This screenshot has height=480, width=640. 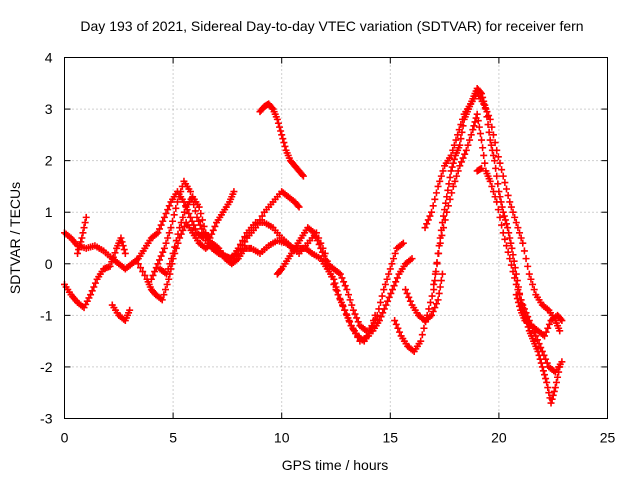 What do you see at coordinates (49, 161) in the screenshot?
I see `y-tick-label: 2` at bounding box center [49, 161].